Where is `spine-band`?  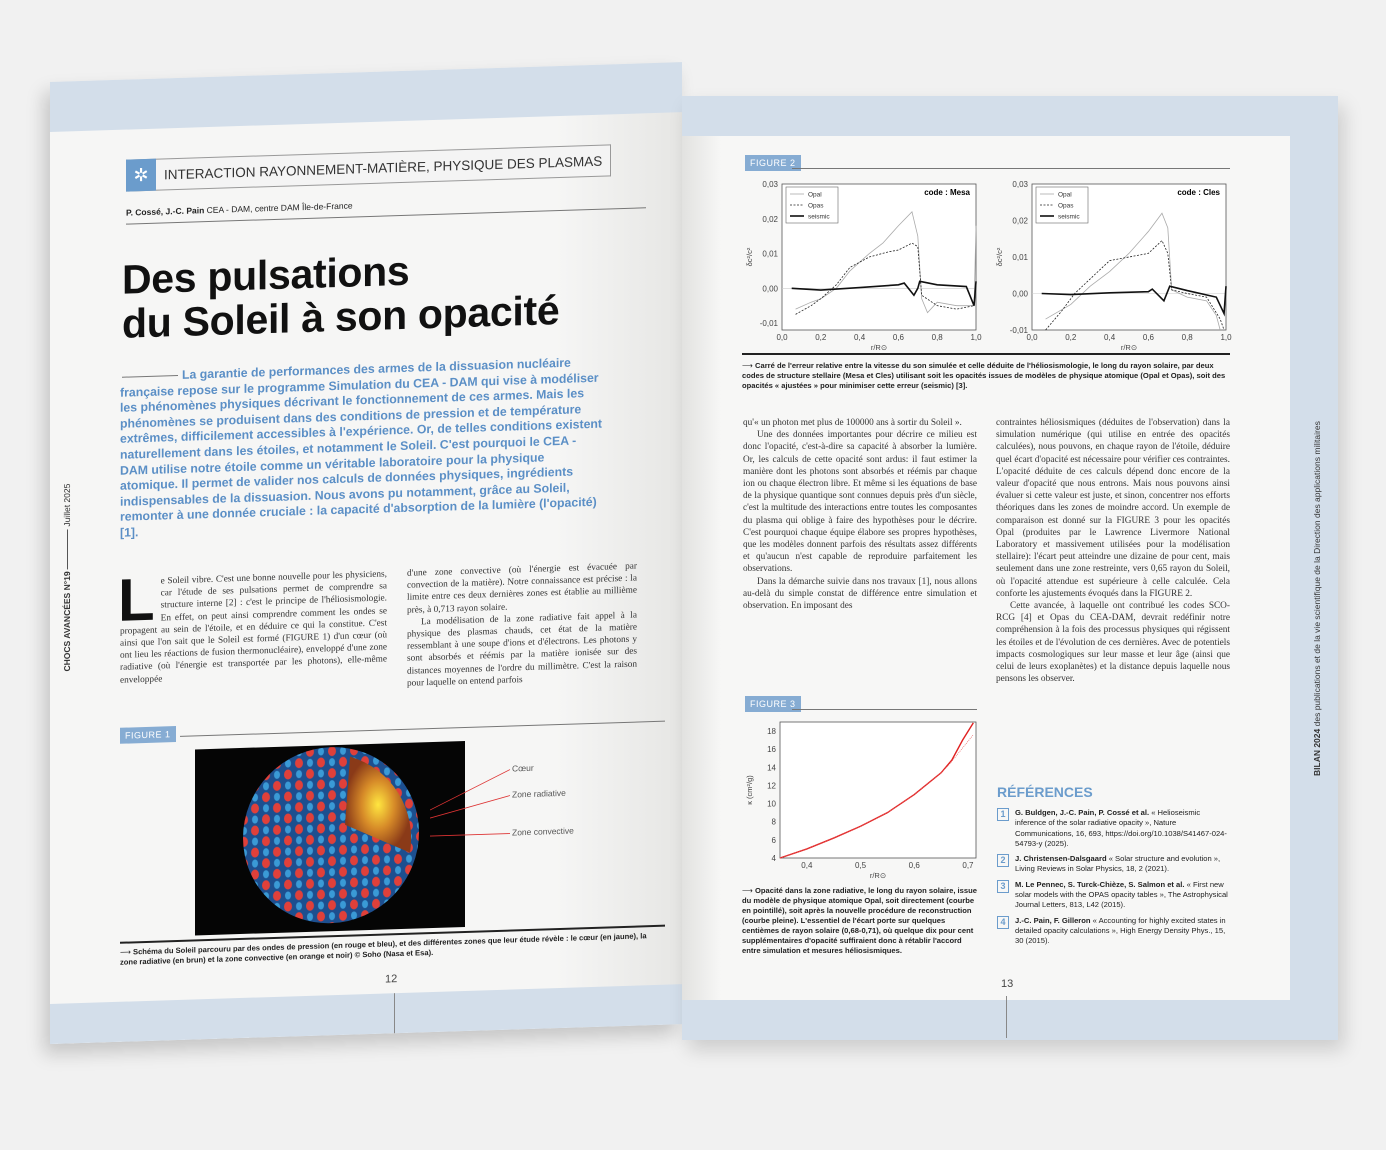 spine-band is located at coordinates (1314, 568).